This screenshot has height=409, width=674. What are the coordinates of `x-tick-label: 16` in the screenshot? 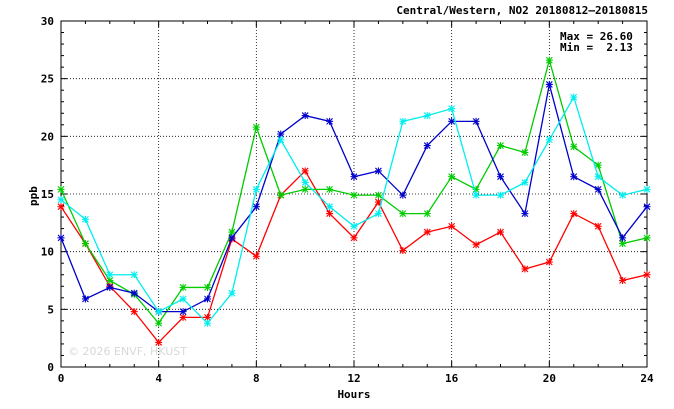 It's located at (452, 378).